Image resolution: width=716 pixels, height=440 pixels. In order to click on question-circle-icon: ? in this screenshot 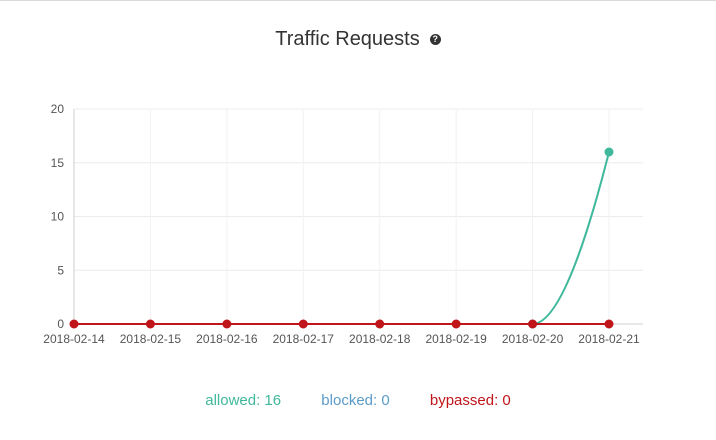, I will do `click(435, 39)`.